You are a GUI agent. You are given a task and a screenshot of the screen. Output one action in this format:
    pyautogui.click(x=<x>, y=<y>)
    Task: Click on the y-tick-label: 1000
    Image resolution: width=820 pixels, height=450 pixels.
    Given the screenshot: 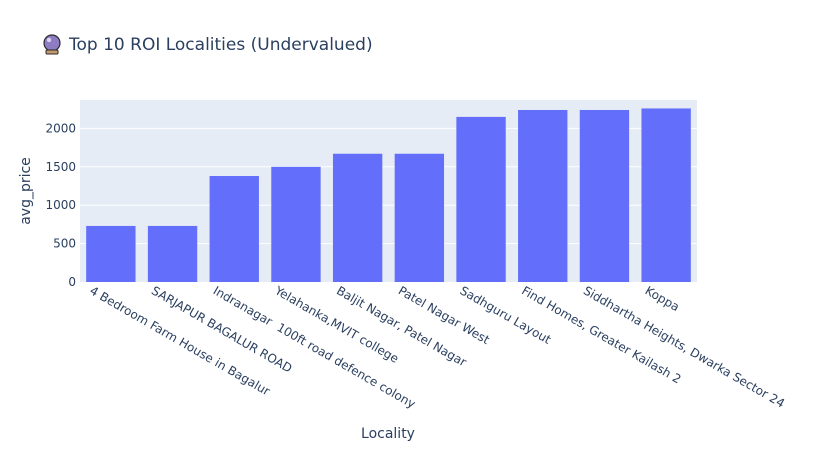 What is the action you would take?
    pyautogui.click(x=60, y=205)
    